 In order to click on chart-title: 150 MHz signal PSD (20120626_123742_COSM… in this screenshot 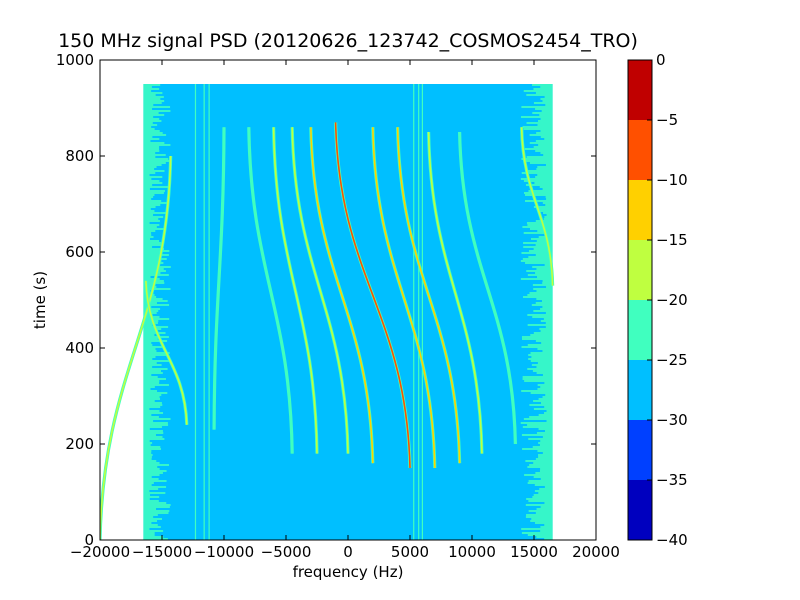, I will do `click(348, 41)`.